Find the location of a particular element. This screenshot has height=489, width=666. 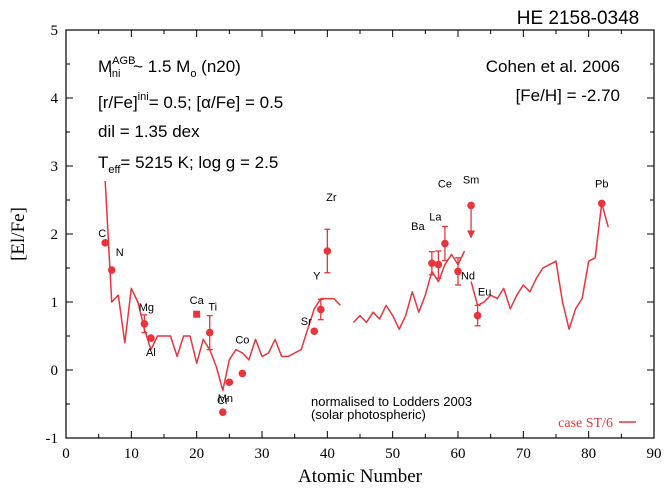

label-pb: Pb is located at coordinates (601, 184).